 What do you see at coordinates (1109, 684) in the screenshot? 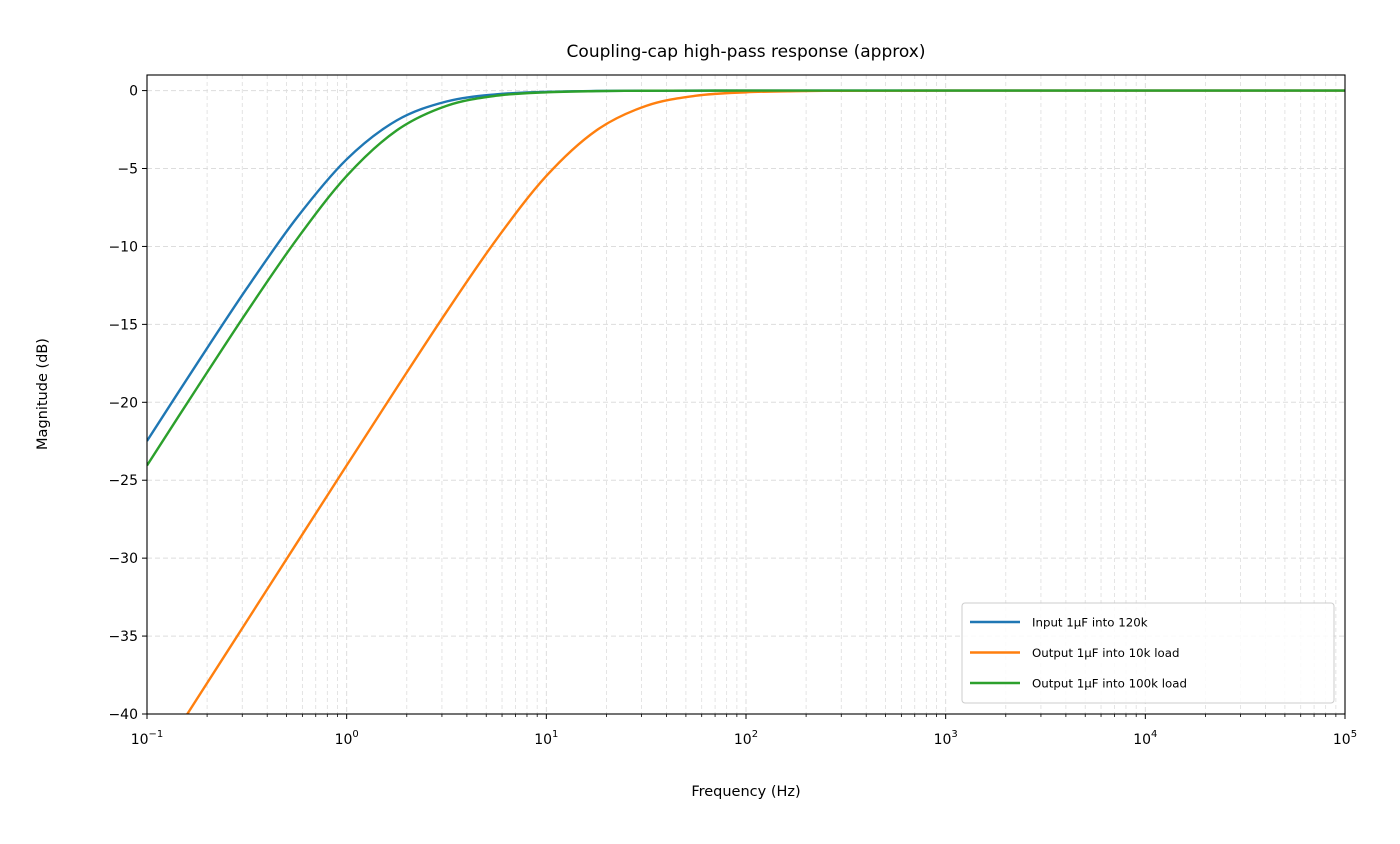
I see `legend-label: Output 1µF into 100k load` at bounding box center [1109, 684].